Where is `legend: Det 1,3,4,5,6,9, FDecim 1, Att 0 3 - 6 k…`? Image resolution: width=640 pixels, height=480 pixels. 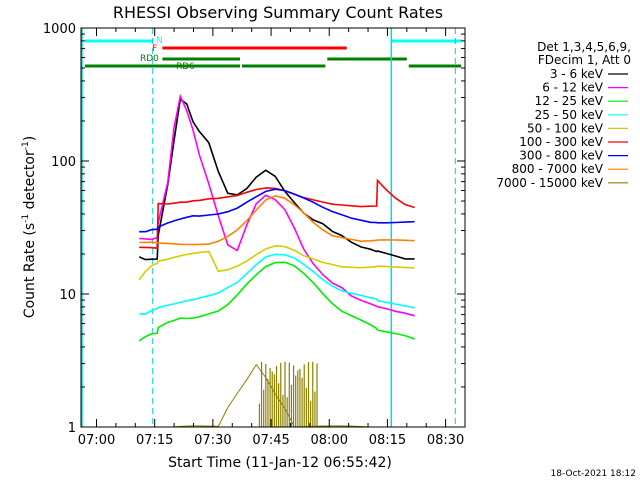 legend: Det 1,3,4,5,6,9, FDecim 1, Att 0 3 - 6 k… is located at coordinates (563, 115).